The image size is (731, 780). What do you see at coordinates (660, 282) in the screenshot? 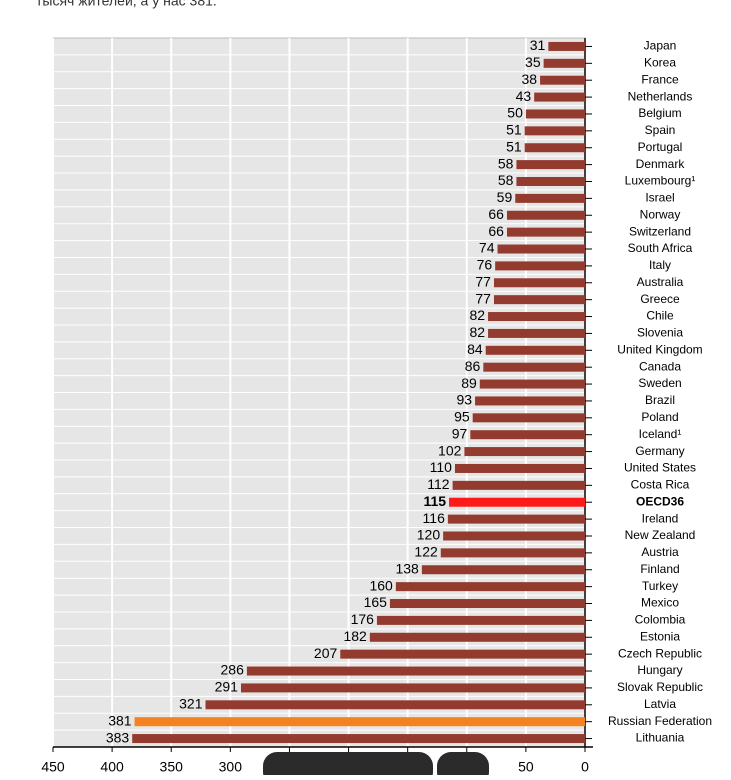
I see `category-label: Australia` at bounding box center [660, 282].